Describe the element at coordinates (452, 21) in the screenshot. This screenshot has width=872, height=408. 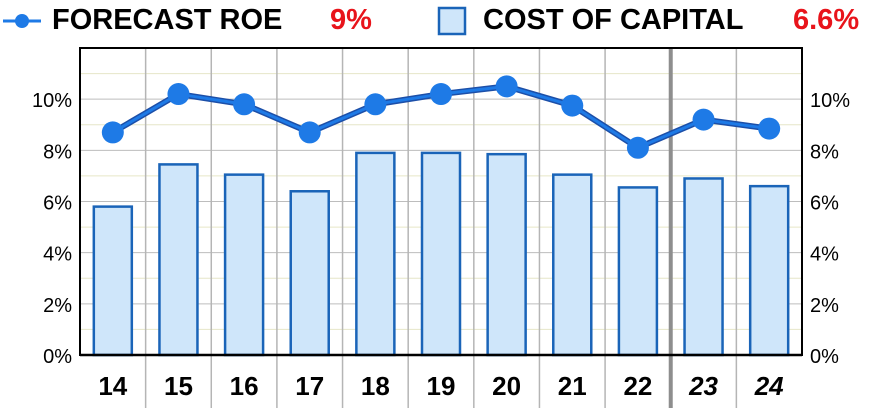
I see `bar-swatch-icon` at that location.